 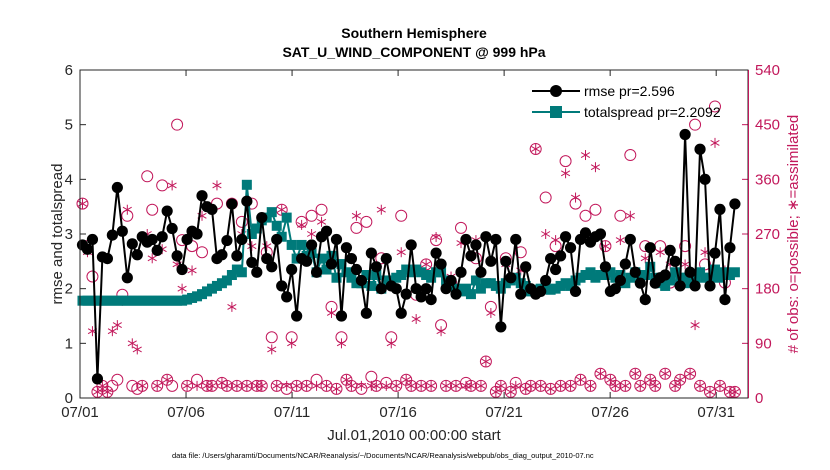 What do you see at coordinates (556, 112) in the screenshot?
I see `legend-spread-marker` at bounding box center [556, 112].